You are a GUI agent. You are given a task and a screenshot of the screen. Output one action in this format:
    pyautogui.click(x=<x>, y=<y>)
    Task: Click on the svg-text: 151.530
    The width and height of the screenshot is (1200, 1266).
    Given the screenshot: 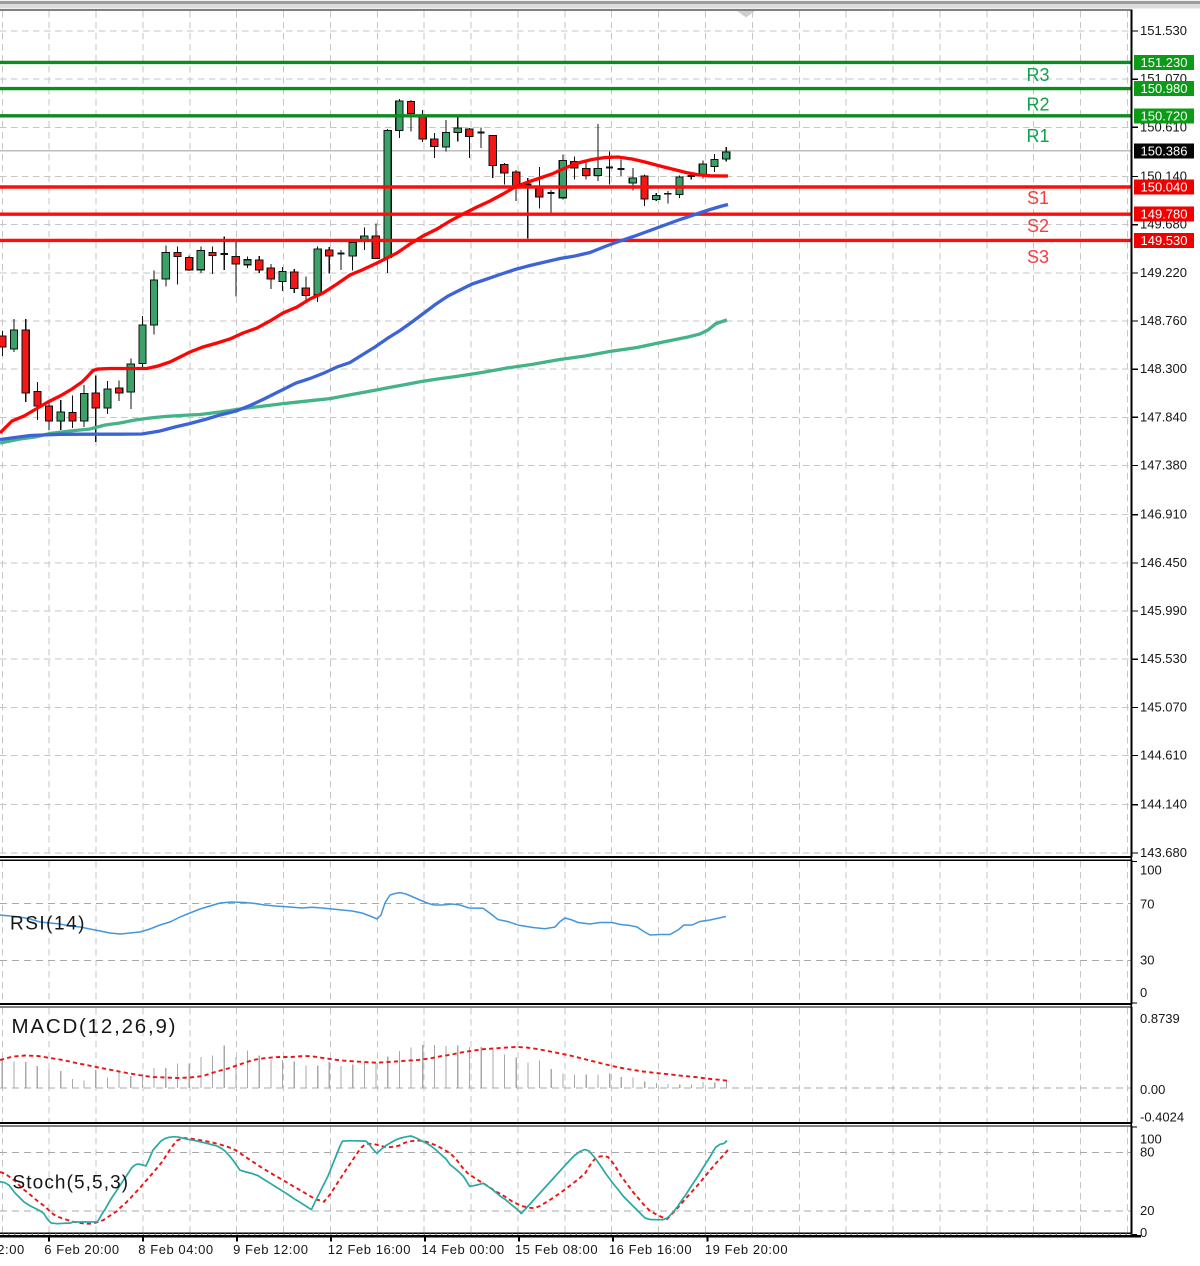 What is the action you would take?
    pyautogui.click(x=1163, y=30)
    